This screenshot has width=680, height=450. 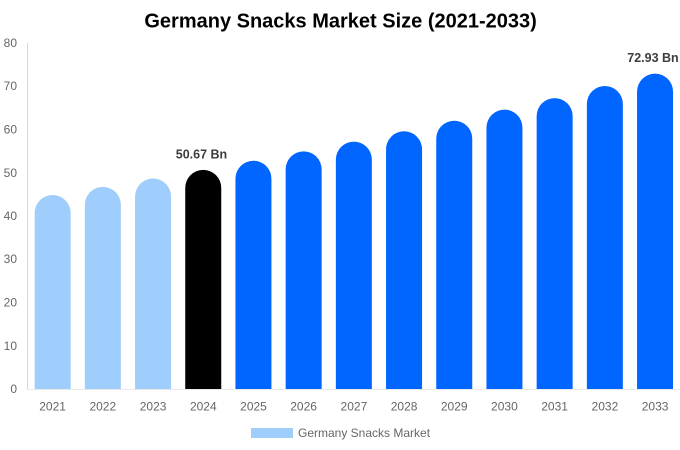 I want to click on svg-text: 2028, so click(x=404, y=407).